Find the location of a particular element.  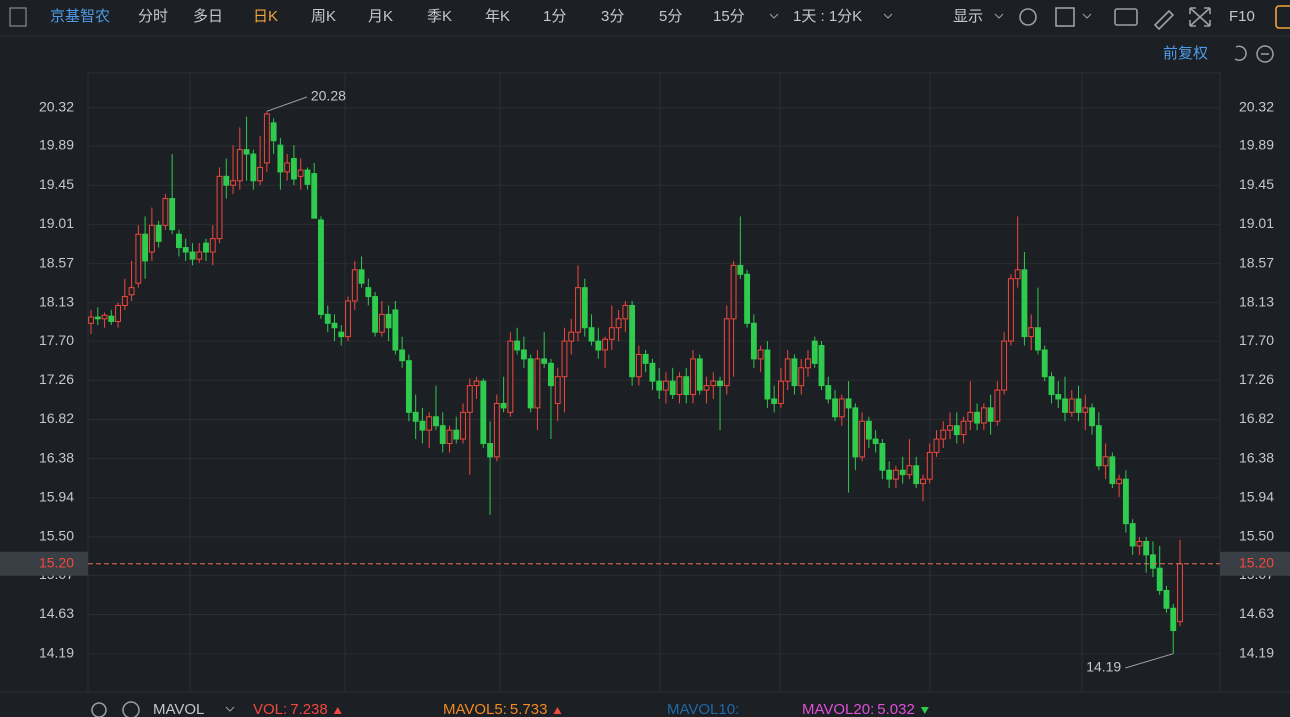

f10-button: F10 is located at coordinates (1242, 16).